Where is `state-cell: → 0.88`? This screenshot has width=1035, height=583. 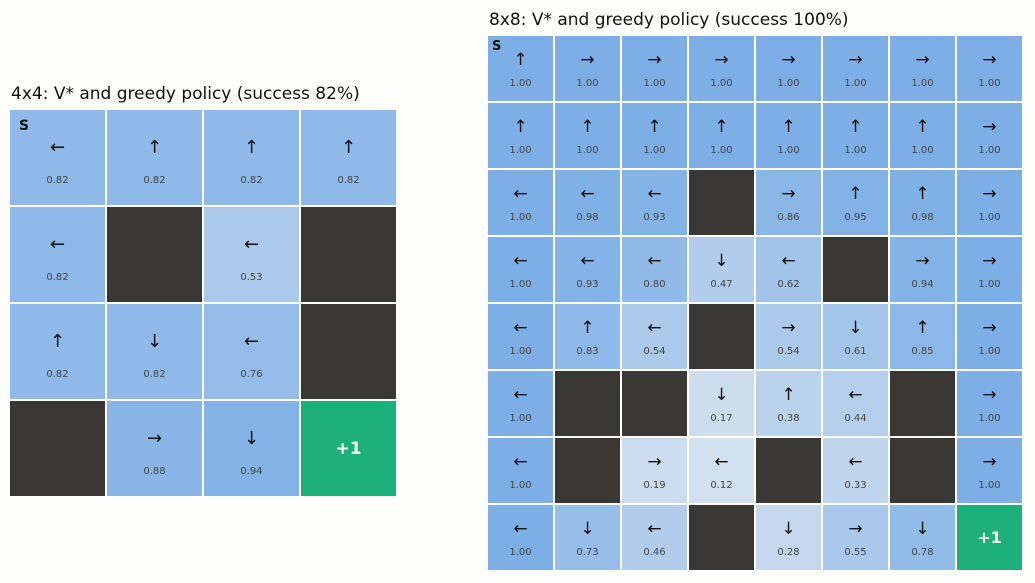
state-cell: → 0.88 is located at coordinates (154, 448).